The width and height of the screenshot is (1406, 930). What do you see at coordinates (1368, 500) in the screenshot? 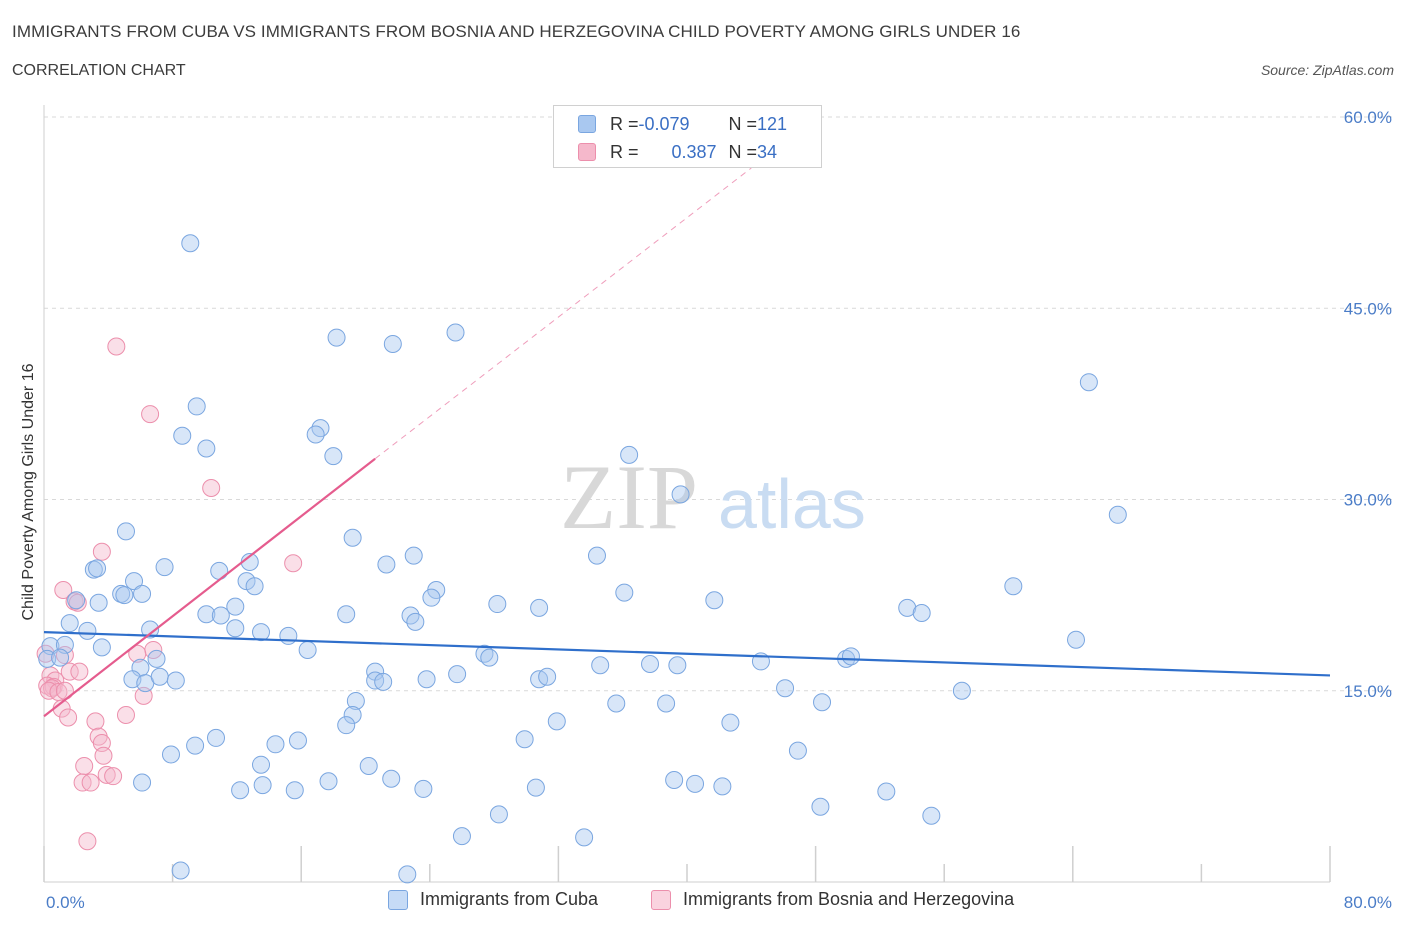
I see `y-tick-label: 30.0%` at bounding box center [1368, 500].